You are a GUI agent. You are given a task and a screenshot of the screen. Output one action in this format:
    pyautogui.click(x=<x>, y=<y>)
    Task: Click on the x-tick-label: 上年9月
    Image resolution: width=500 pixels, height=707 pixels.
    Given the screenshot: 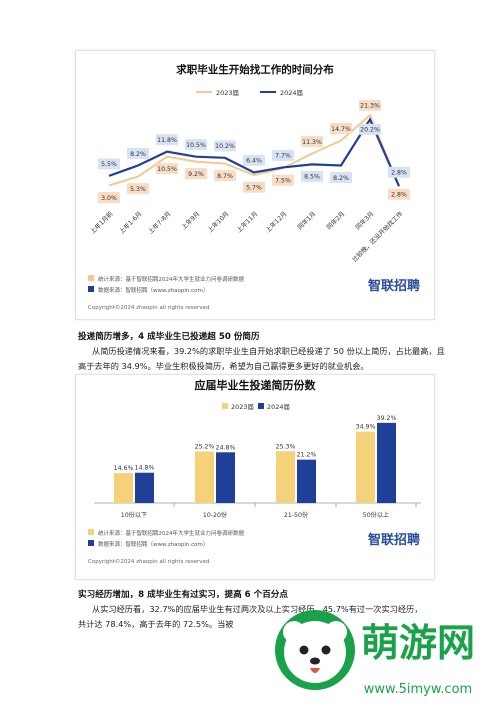 What is the action you would take?
    pyautogui.click(x=191, y=221)
    